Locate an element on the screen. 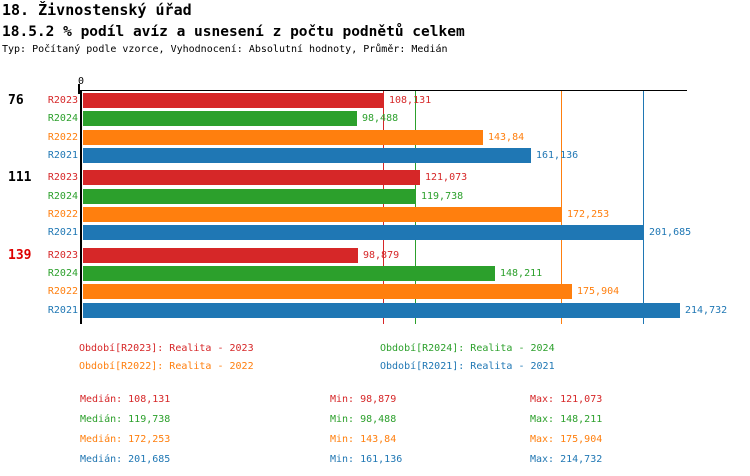 The width and height of the screenshot is (750, 476). median-gridline-r2021 is located at coordinates (643, 207).